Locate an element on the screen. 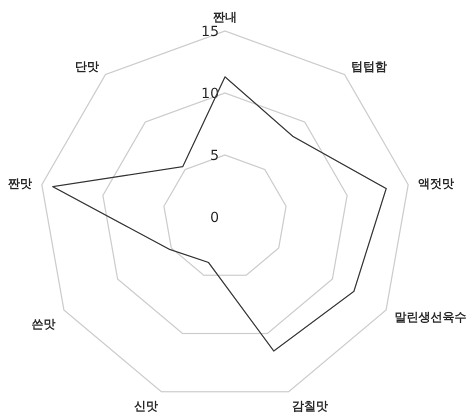 The image size is (471, 415). spoke-label: 쓴맛 is located at coordinates (43, 324).